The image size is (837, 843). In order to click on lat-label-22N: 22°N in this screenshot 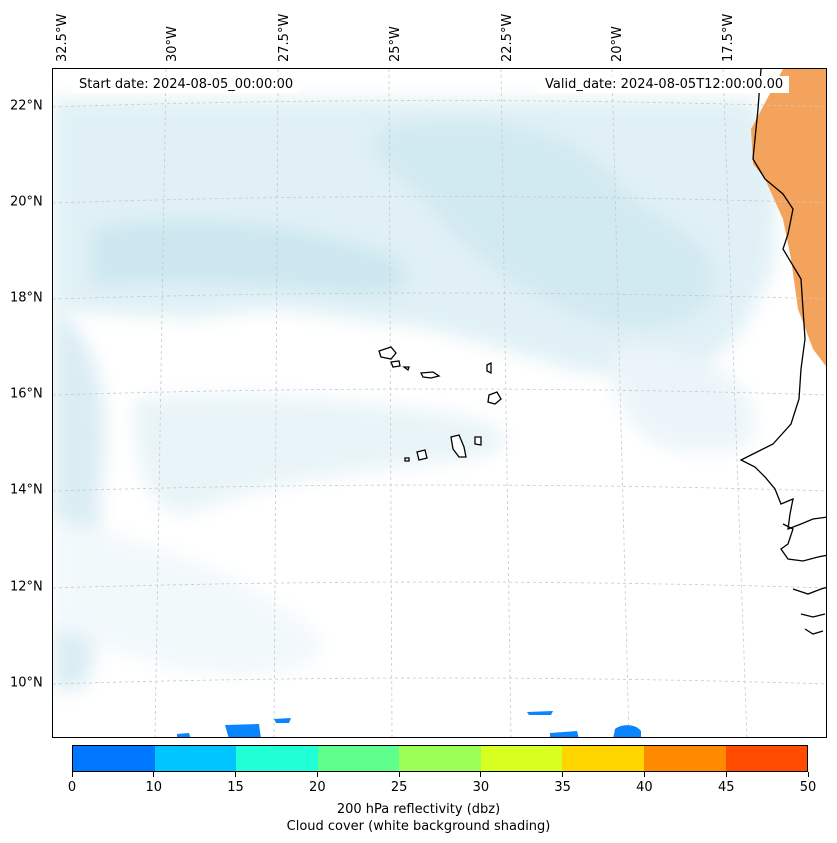, I will do `click(26, 106)`.